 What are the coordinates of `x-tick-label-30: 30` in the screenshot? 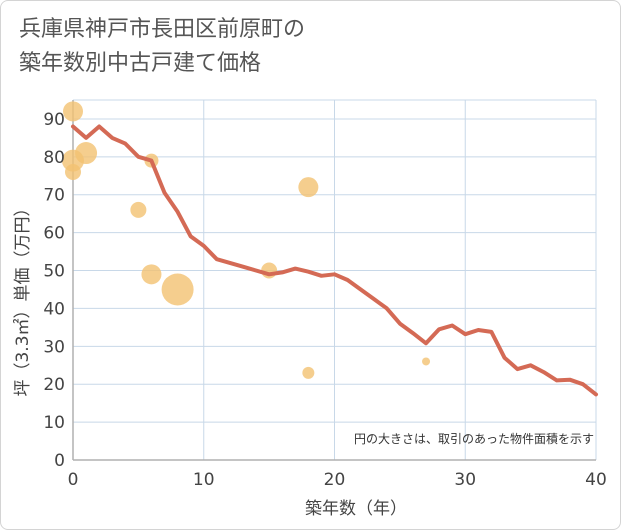 It's located at (465, 480).